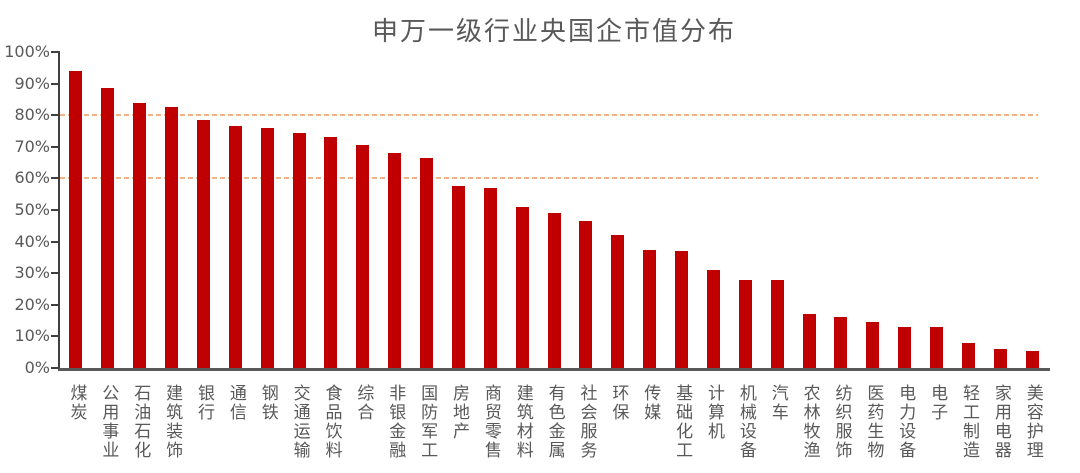 The image size is (1080, 473). I want to click on x-label-slot: 综合, so click(363, 403).